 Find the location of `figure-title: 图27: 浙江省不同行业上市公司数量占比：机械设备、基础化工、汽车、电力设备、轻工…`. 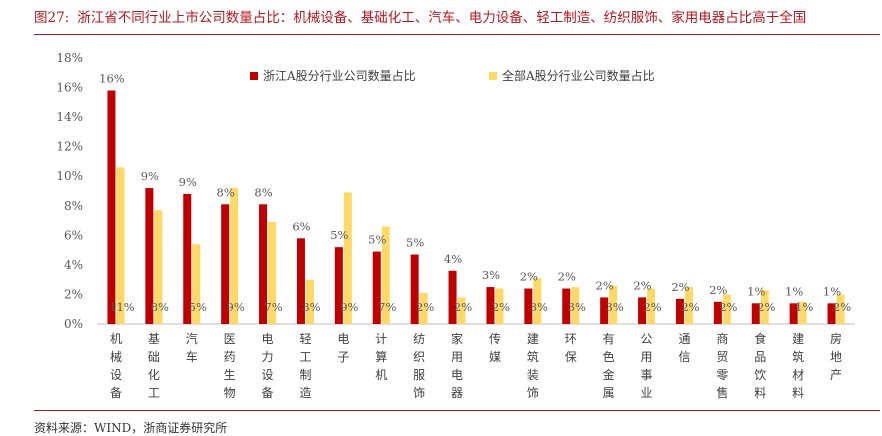

figure-title: 图27: 浙江省不同行业上市公司数量占比：机械设备、基础化工、汽车、电力设备、轻工… is located at coordinates (454, 17).